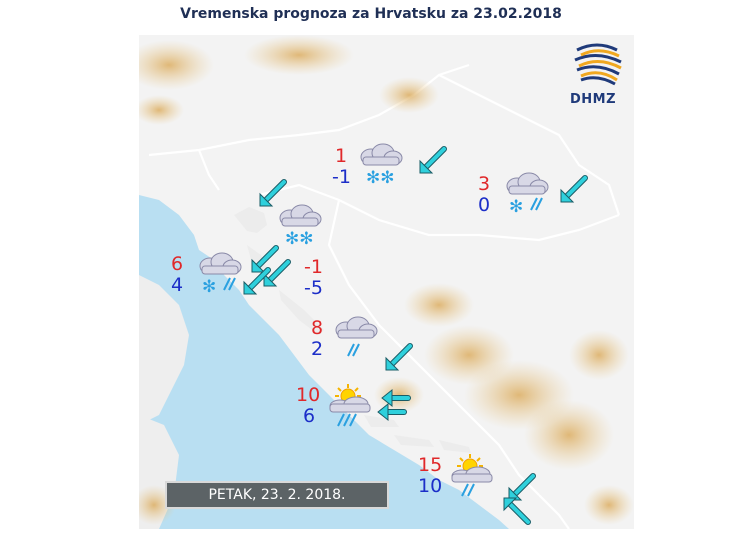 This screenshot has height=544, width=742. Describe the element at coordinates (593, 99) in the screenshot. I see `dhmz-logo-text: DHMZ` at that location.